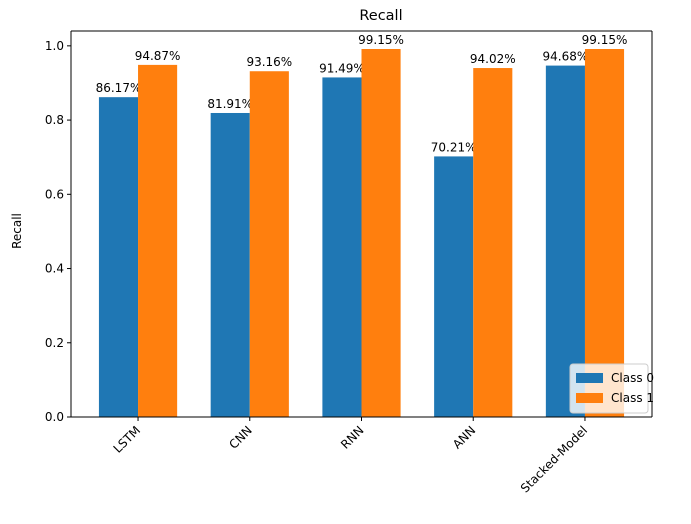  I want to click on y-axis-label: Recall, so click(17, 231).